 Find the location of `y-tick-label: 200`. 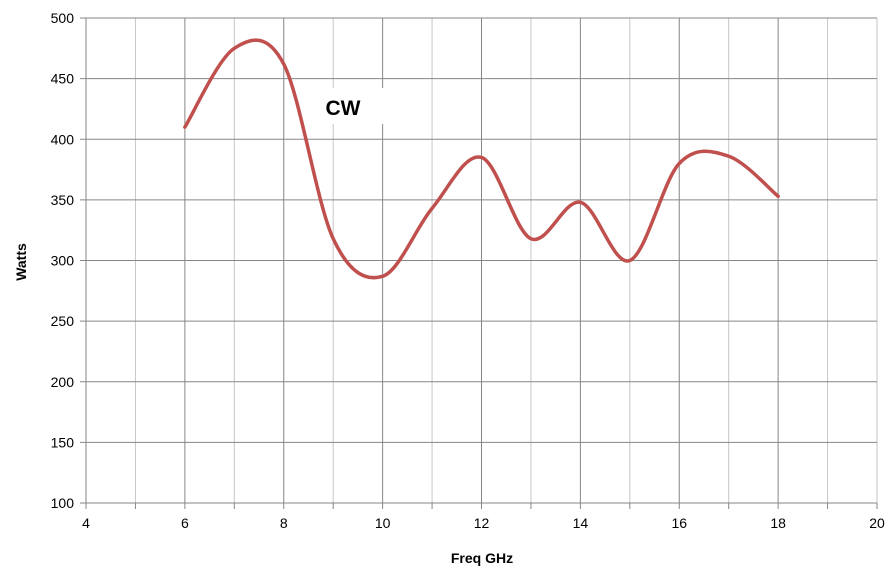

y-tick-label: 200 is located at coordinates (63, 382).